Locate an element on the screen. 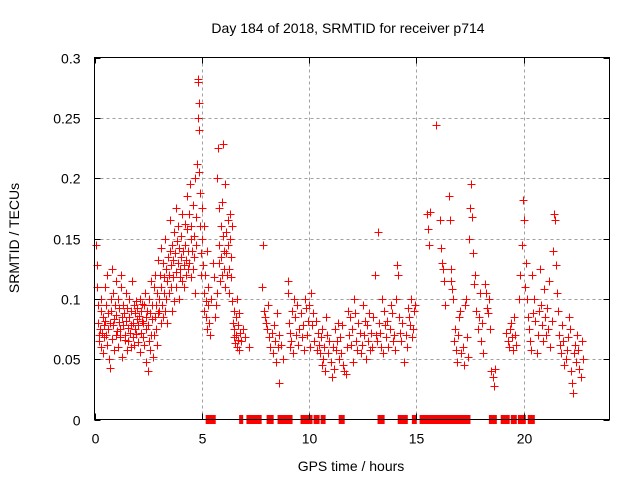  x-tick-label: 15 is located at coordinates (417, 439).